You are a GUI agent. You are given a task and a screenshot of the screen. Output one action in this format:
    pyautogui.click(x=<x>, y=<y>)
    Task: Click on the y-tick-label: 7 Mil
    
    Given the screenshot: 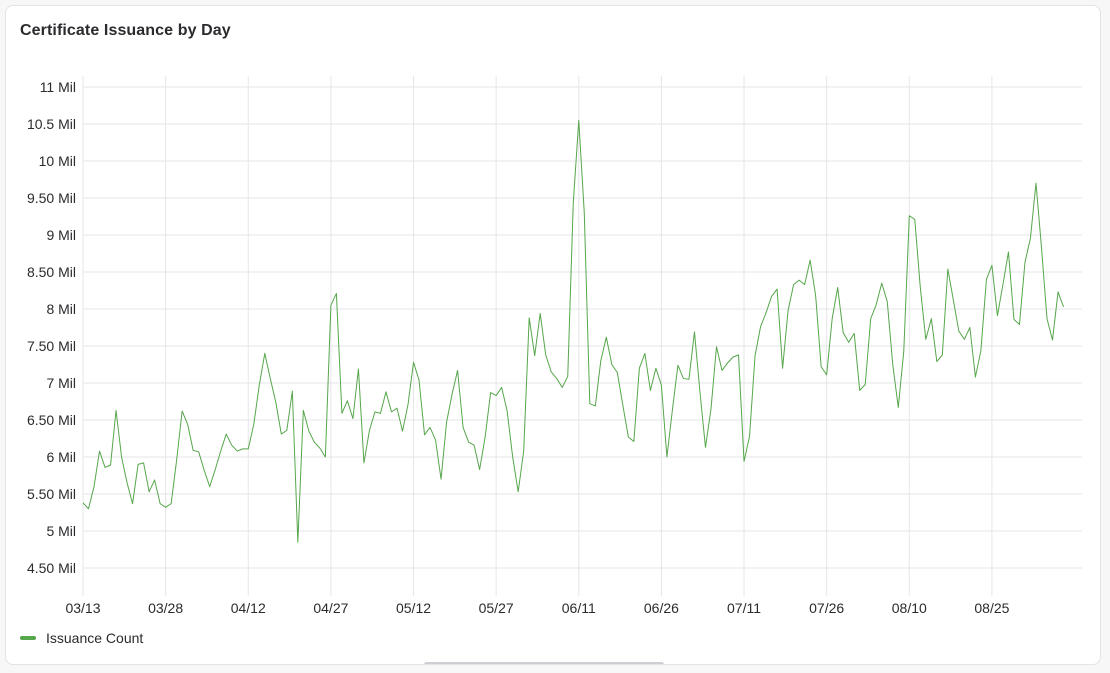 What is the action you would take?
    pyautogui.click(x=61, y=383)
    